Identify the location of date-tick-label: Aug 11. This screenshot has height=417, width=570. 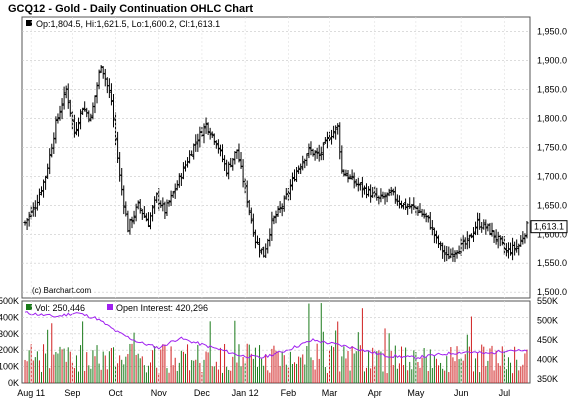
(31, 393).